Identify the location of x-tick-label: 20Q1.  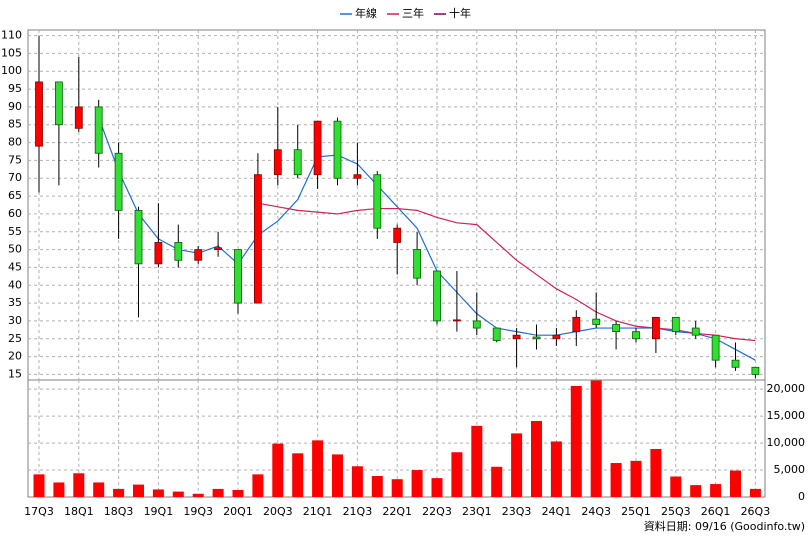
(238, 511).